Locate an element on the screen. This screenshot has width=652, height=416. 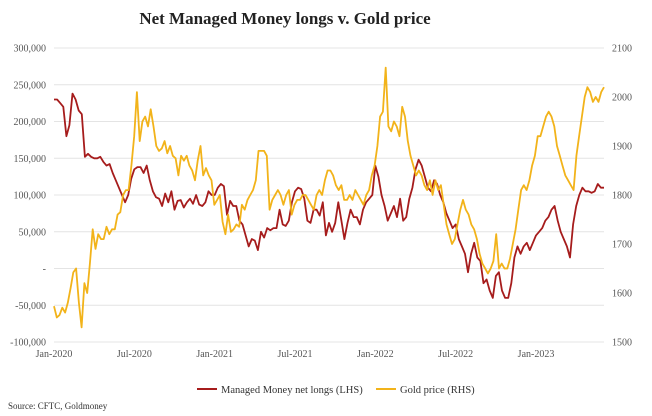
x-tick-label: Jul-2021 is located at coordinates (295, 354).